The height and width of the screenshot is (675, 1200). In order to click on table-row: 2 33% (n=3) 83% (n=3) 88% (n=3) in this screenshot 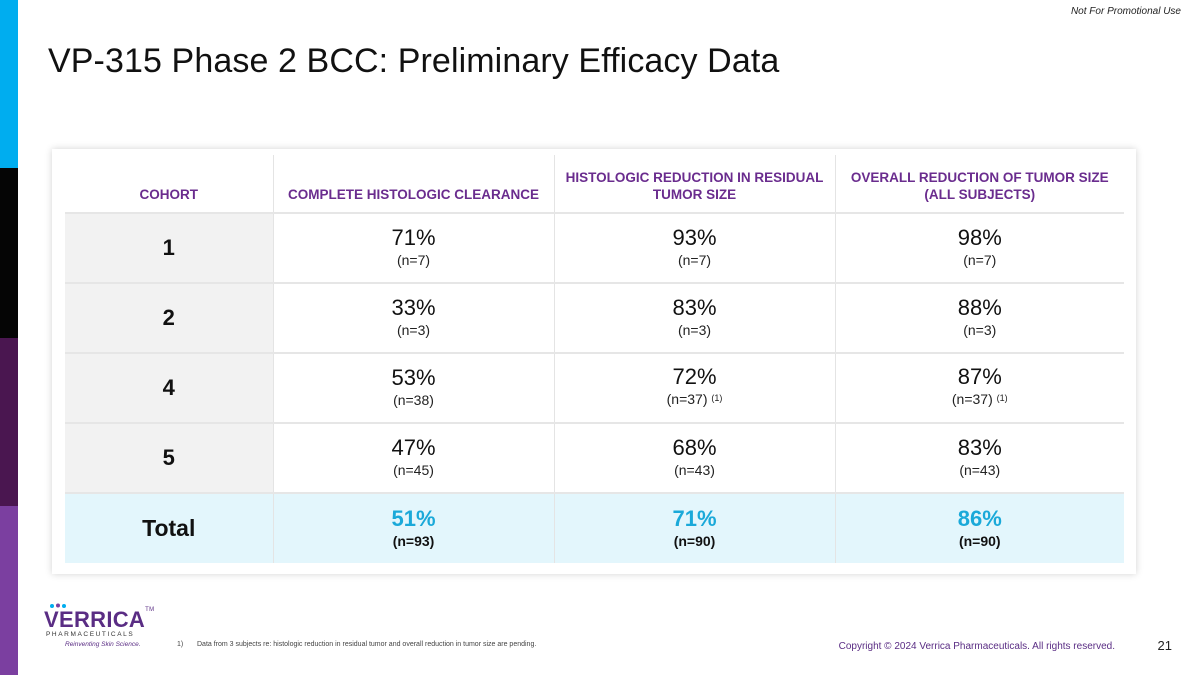, I will do `click(594, 318)`.